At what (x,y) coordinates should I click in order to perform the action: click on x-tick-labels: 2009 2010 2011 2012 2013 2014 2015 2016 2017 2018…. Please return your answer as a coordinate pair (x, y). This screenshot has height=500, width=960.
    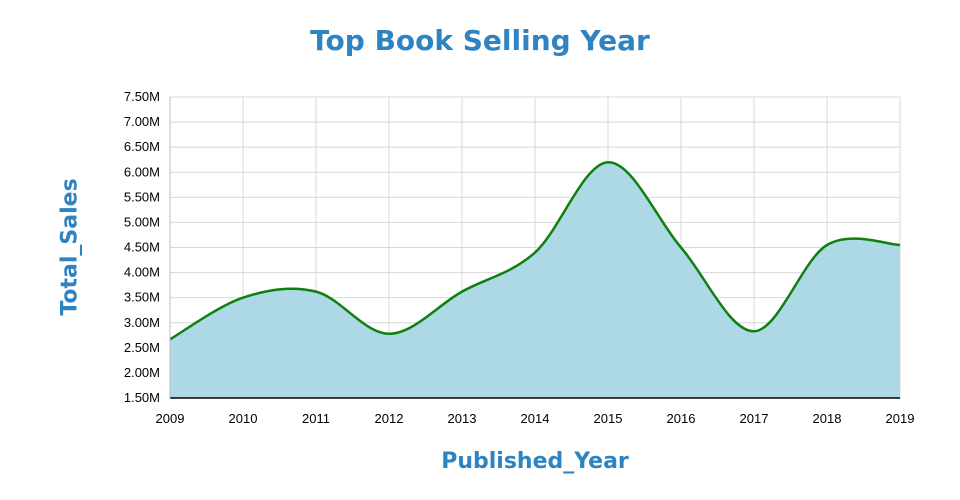
    Looking at the image, I should click on (535, 418).